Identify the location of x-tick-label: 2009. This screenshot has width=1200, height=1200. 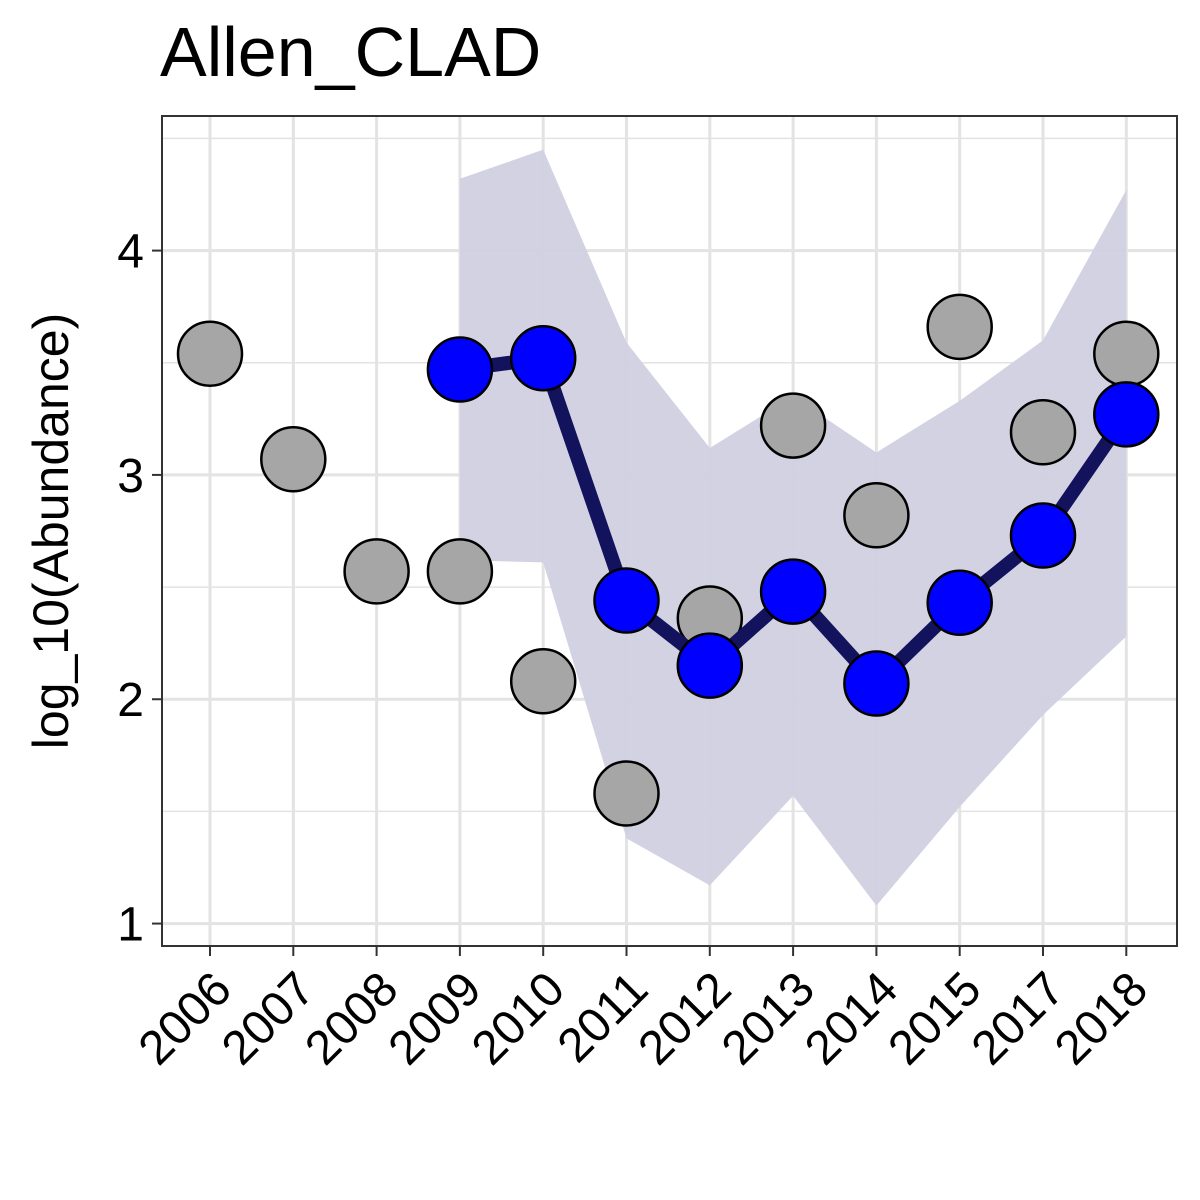
(435, 1018).